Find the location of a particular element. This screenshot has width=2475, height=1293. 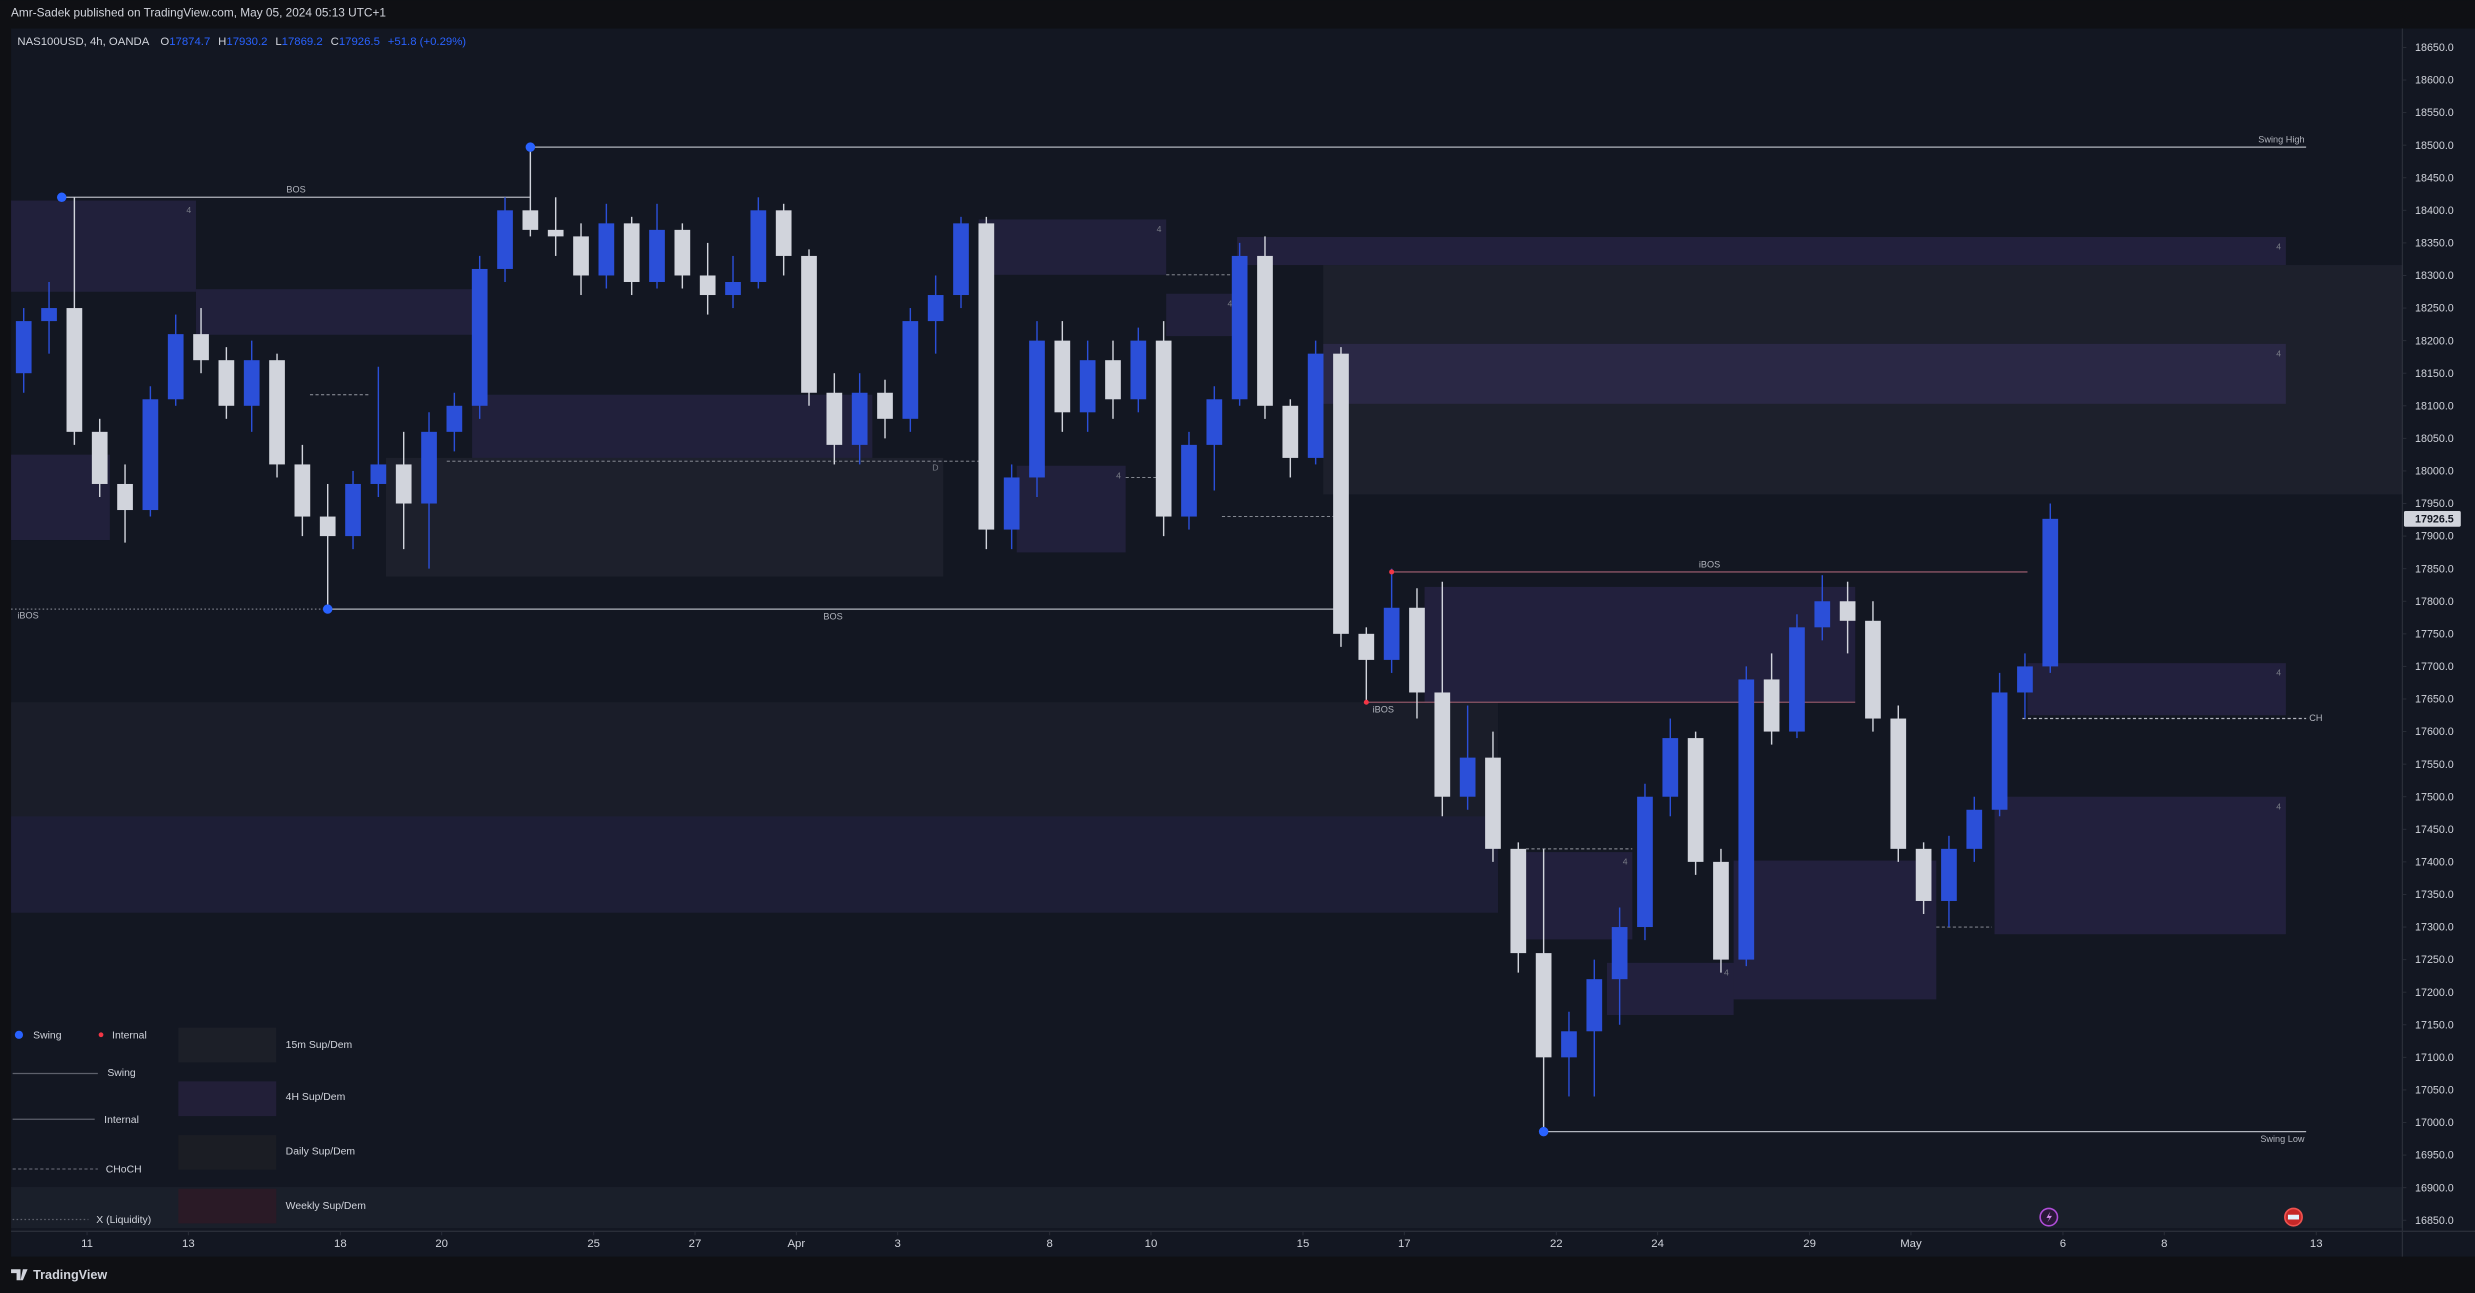

last-price-tag is located at coordinates (2432, 518).